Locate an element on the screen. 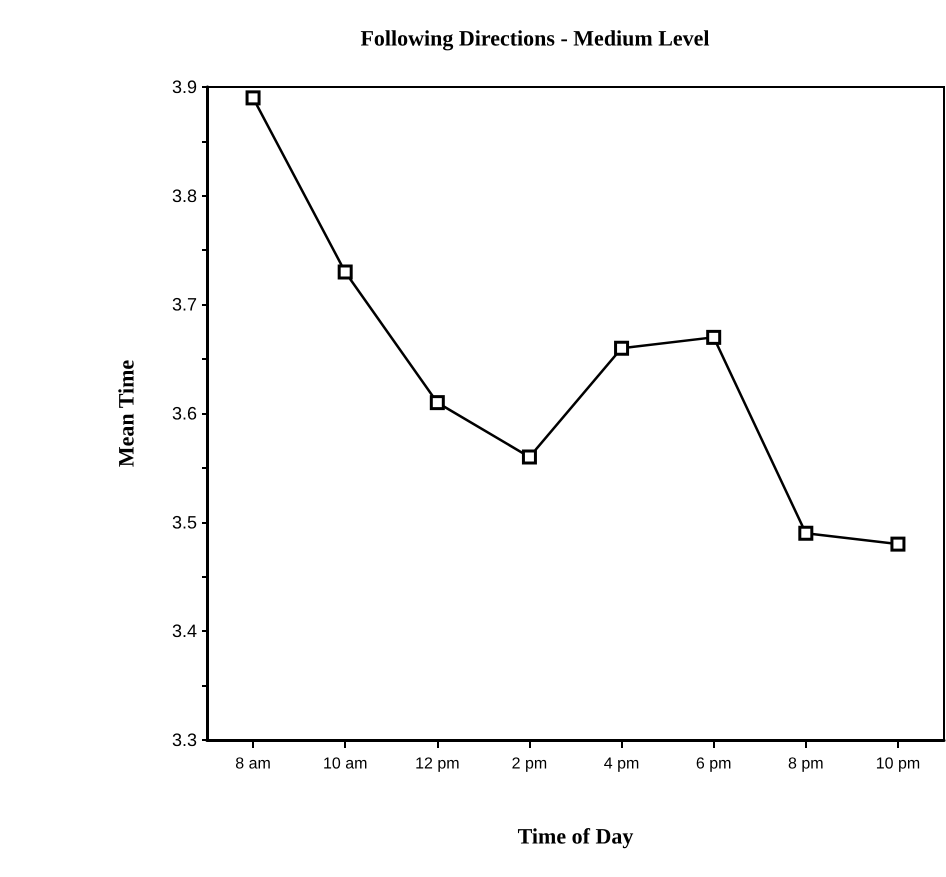 This screenshot has width=946, height=877. y-tick-label: 3.9 is located at coordinates (184, 87).